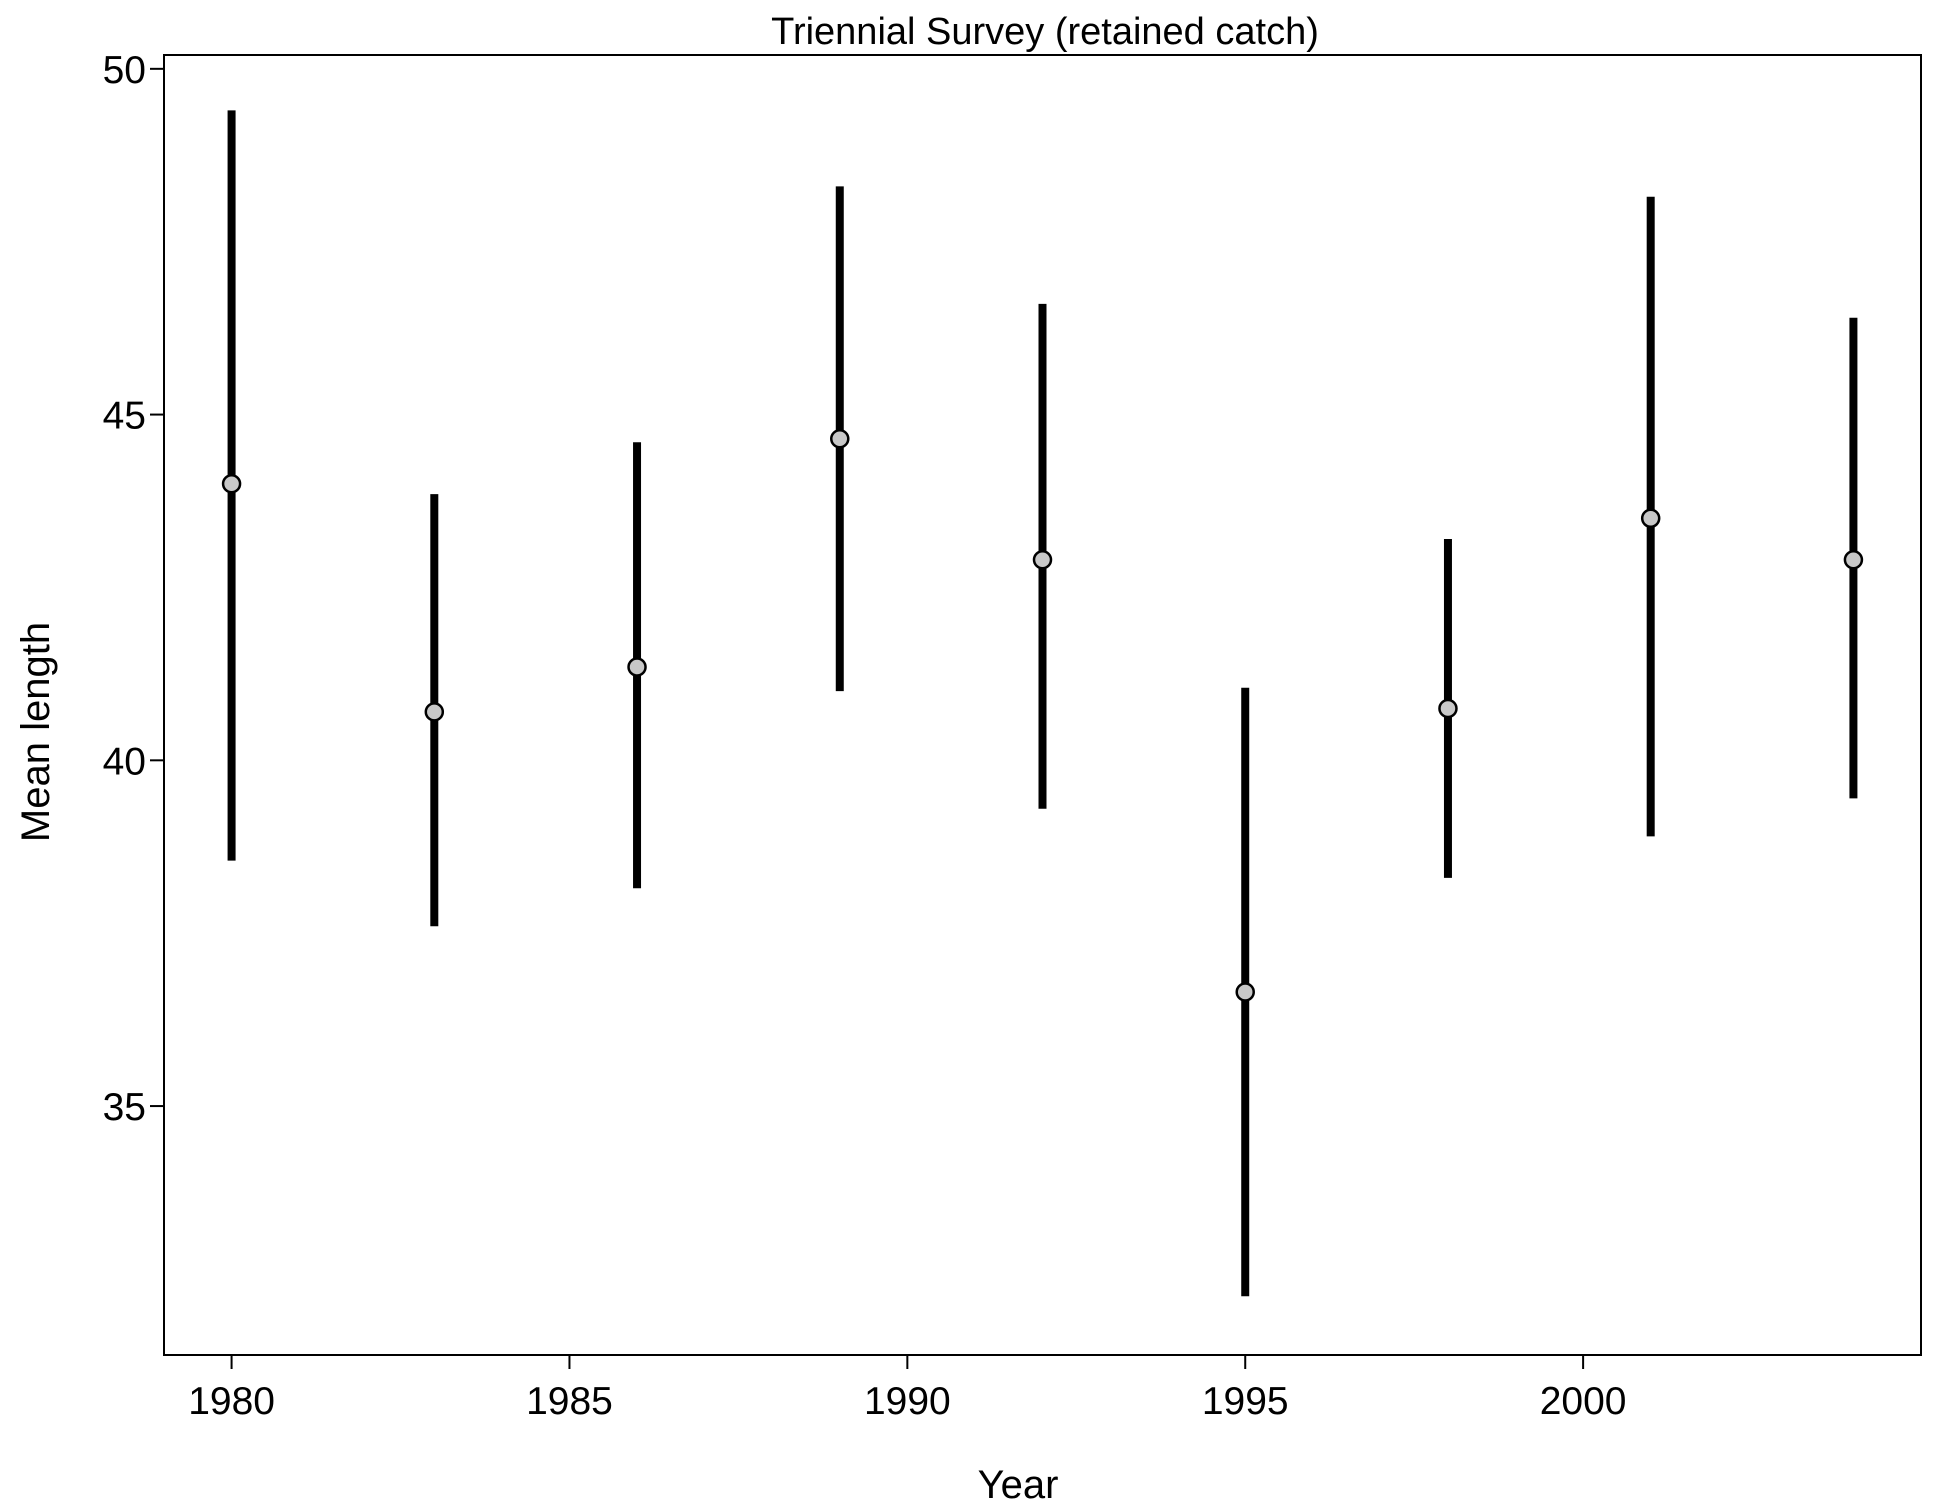  What do you see at coordinates (124, 416) in the screenshot?
I see `y-tick-label: 45` at bounding box center [124, 416].